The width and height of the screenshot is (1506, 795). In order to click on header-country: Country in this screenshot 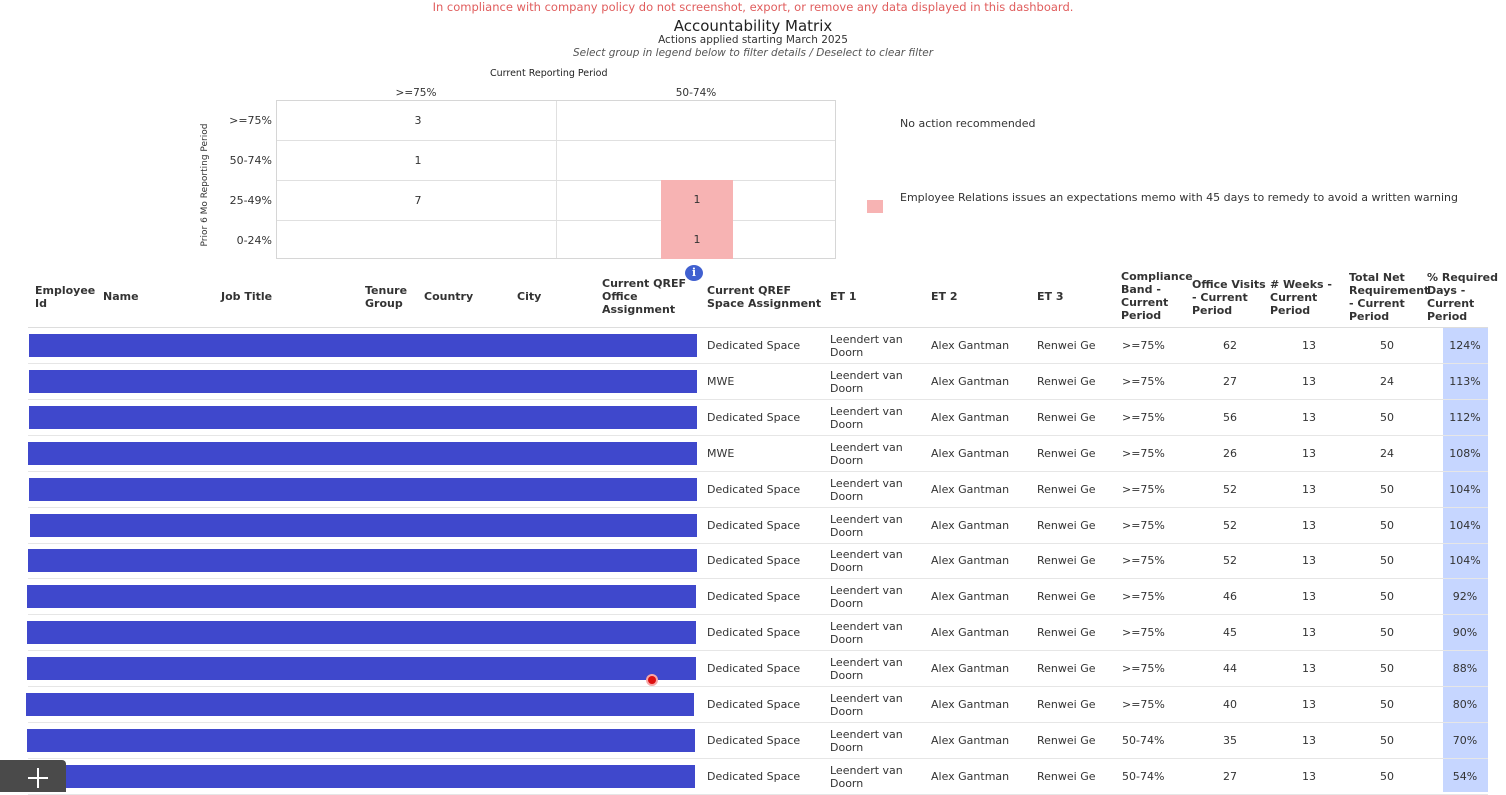, I will do `click(449, 296)`.